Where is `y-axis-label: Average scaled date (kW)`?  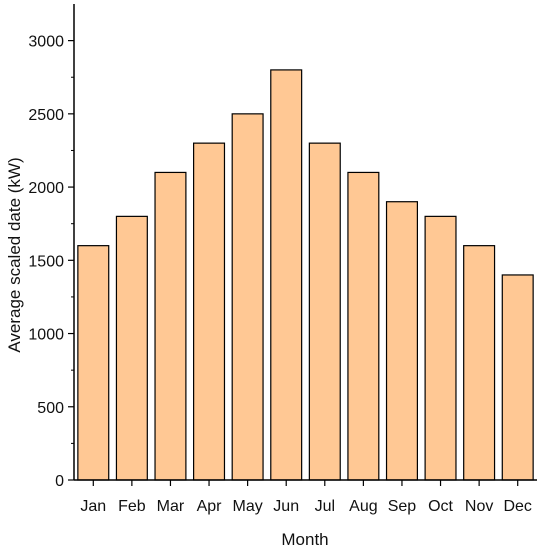
y-axis-label: Average scaled date (kW) is located at coordinates (14, 254).